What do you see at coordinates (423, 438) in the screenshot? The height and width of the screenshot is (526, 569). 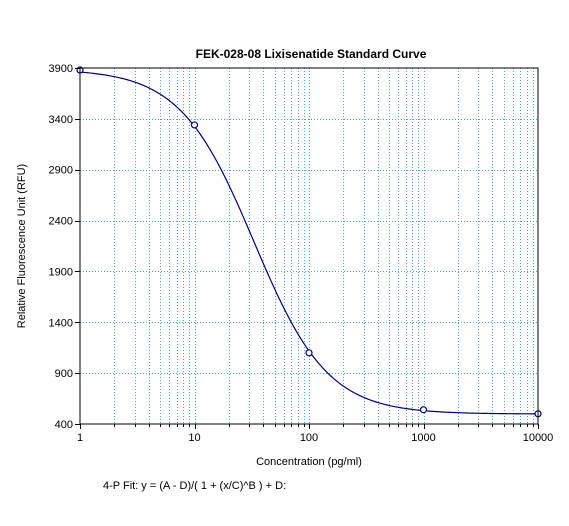 I see `x-tick-label: 1000` at bounding box center [423, 438].